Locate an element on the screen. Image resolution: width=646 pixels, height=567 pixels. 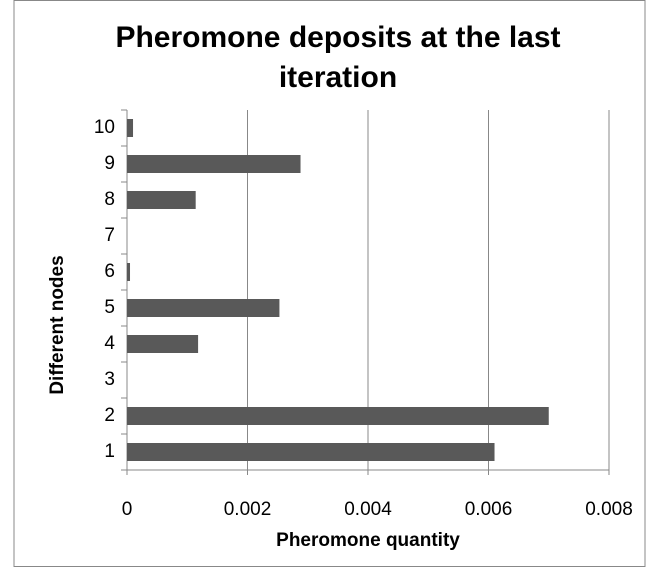
y-tick-label: 9 is located at coordinates (109, 163).